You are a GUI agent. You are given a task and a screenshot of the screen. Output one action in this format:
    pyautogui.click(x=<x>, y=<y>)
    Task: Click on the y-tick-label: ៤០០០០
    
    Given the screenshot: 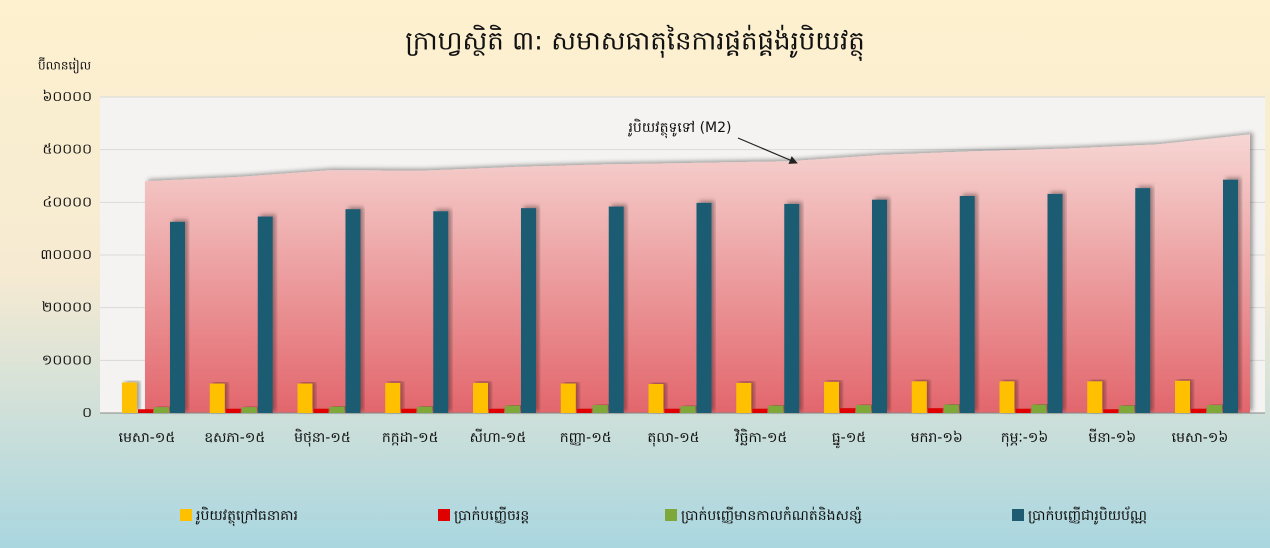 What is the action you would take?
    pyautogui.click(x=67, y=202)
    